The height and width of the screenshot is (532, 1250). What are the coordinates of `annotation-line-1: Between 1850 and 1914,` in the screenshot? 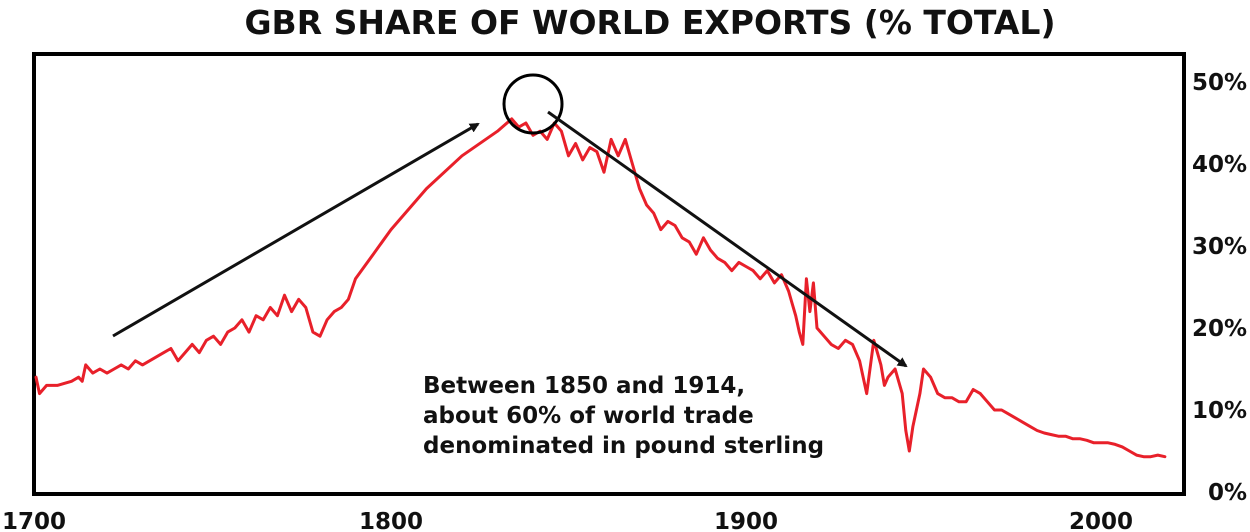 It's located at (584, 386).